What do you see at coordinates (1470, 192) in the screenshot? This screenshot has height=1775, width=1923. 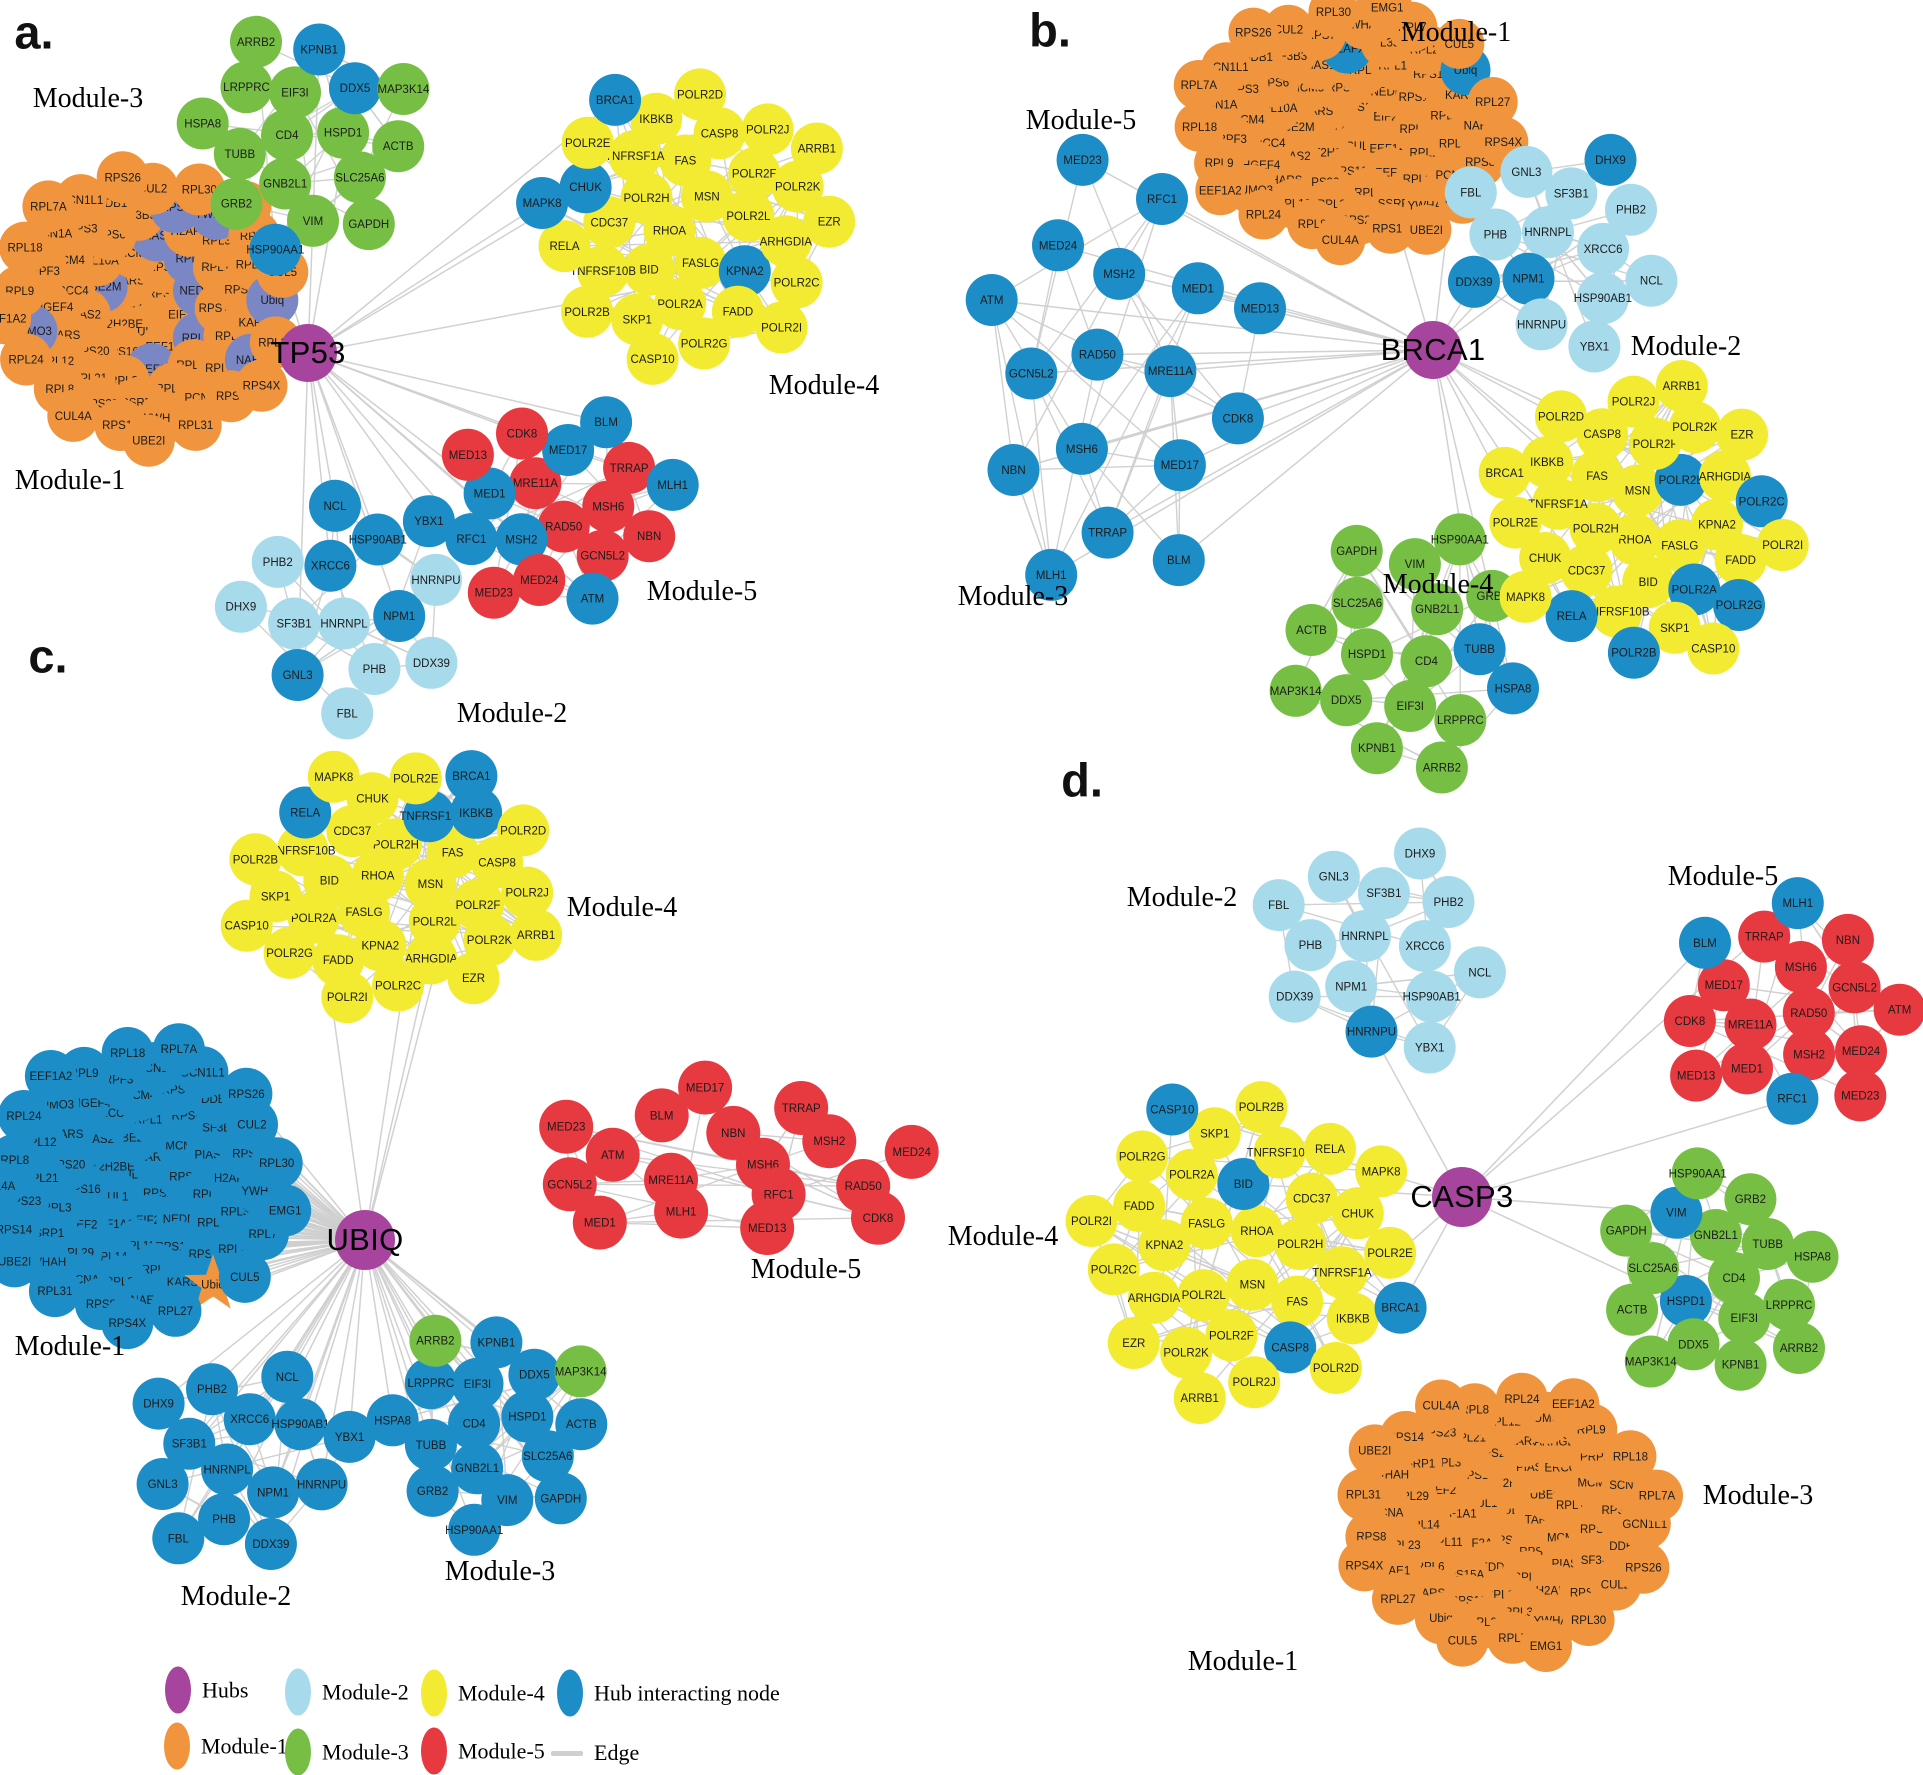 I see `node-FBL: FBL` at bounding box center [1470, 192].